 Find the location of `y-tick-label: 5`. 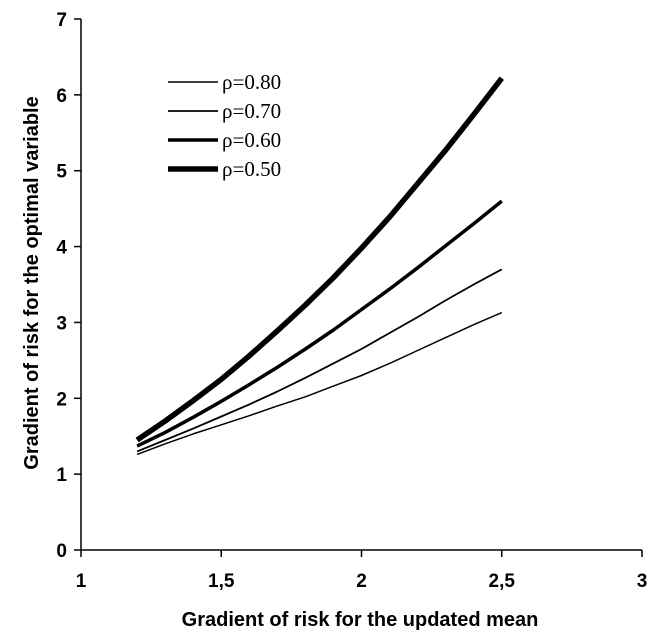

y-tick-label: 5 is located at coordinates (61, 172).